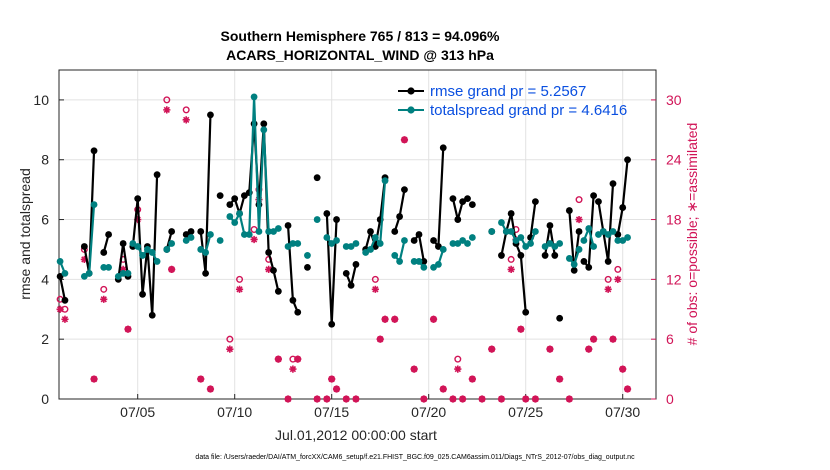  What do you see at coordinates (356, 435) in the screenshot?
I see `x-axis-label: Jul.01,2012 00:00:00 start` at bounding box center [356, 435].